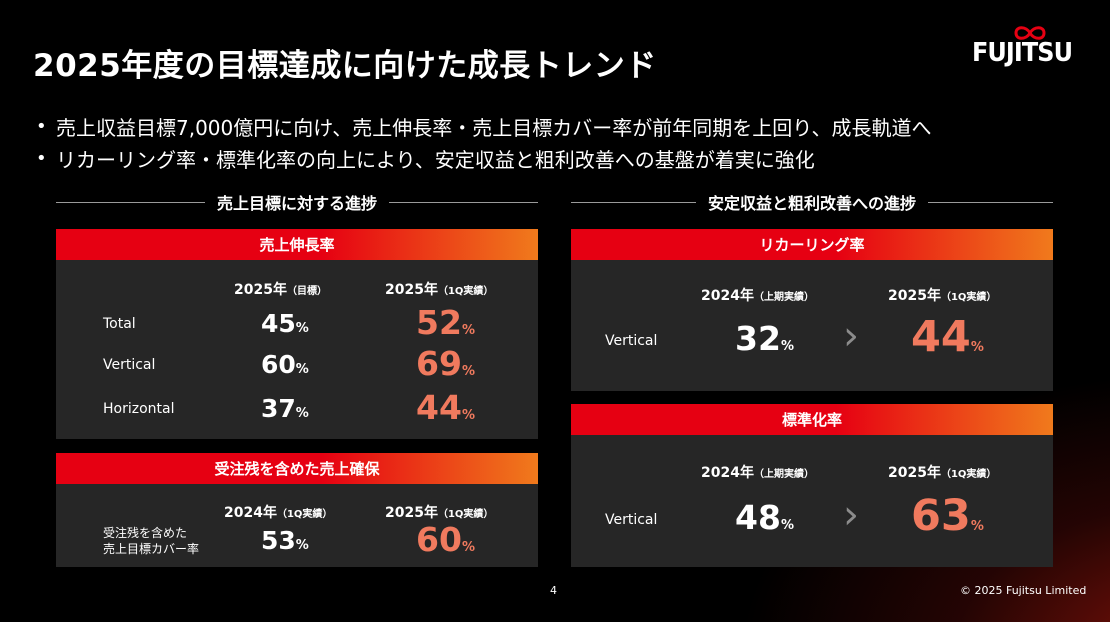 The width and height of the screenshot is (1110, 622). I want to click on recurring-2024-value: 32%, so click(764, 338).